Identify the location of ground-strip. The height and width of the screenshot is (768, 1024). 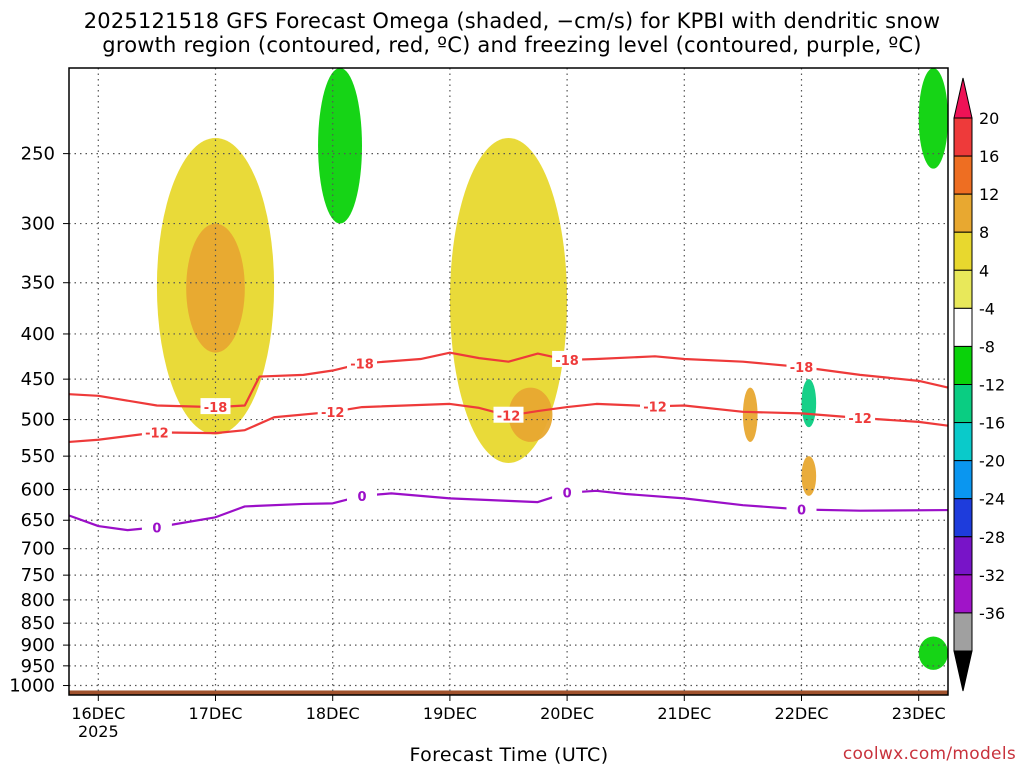
(508, 692).